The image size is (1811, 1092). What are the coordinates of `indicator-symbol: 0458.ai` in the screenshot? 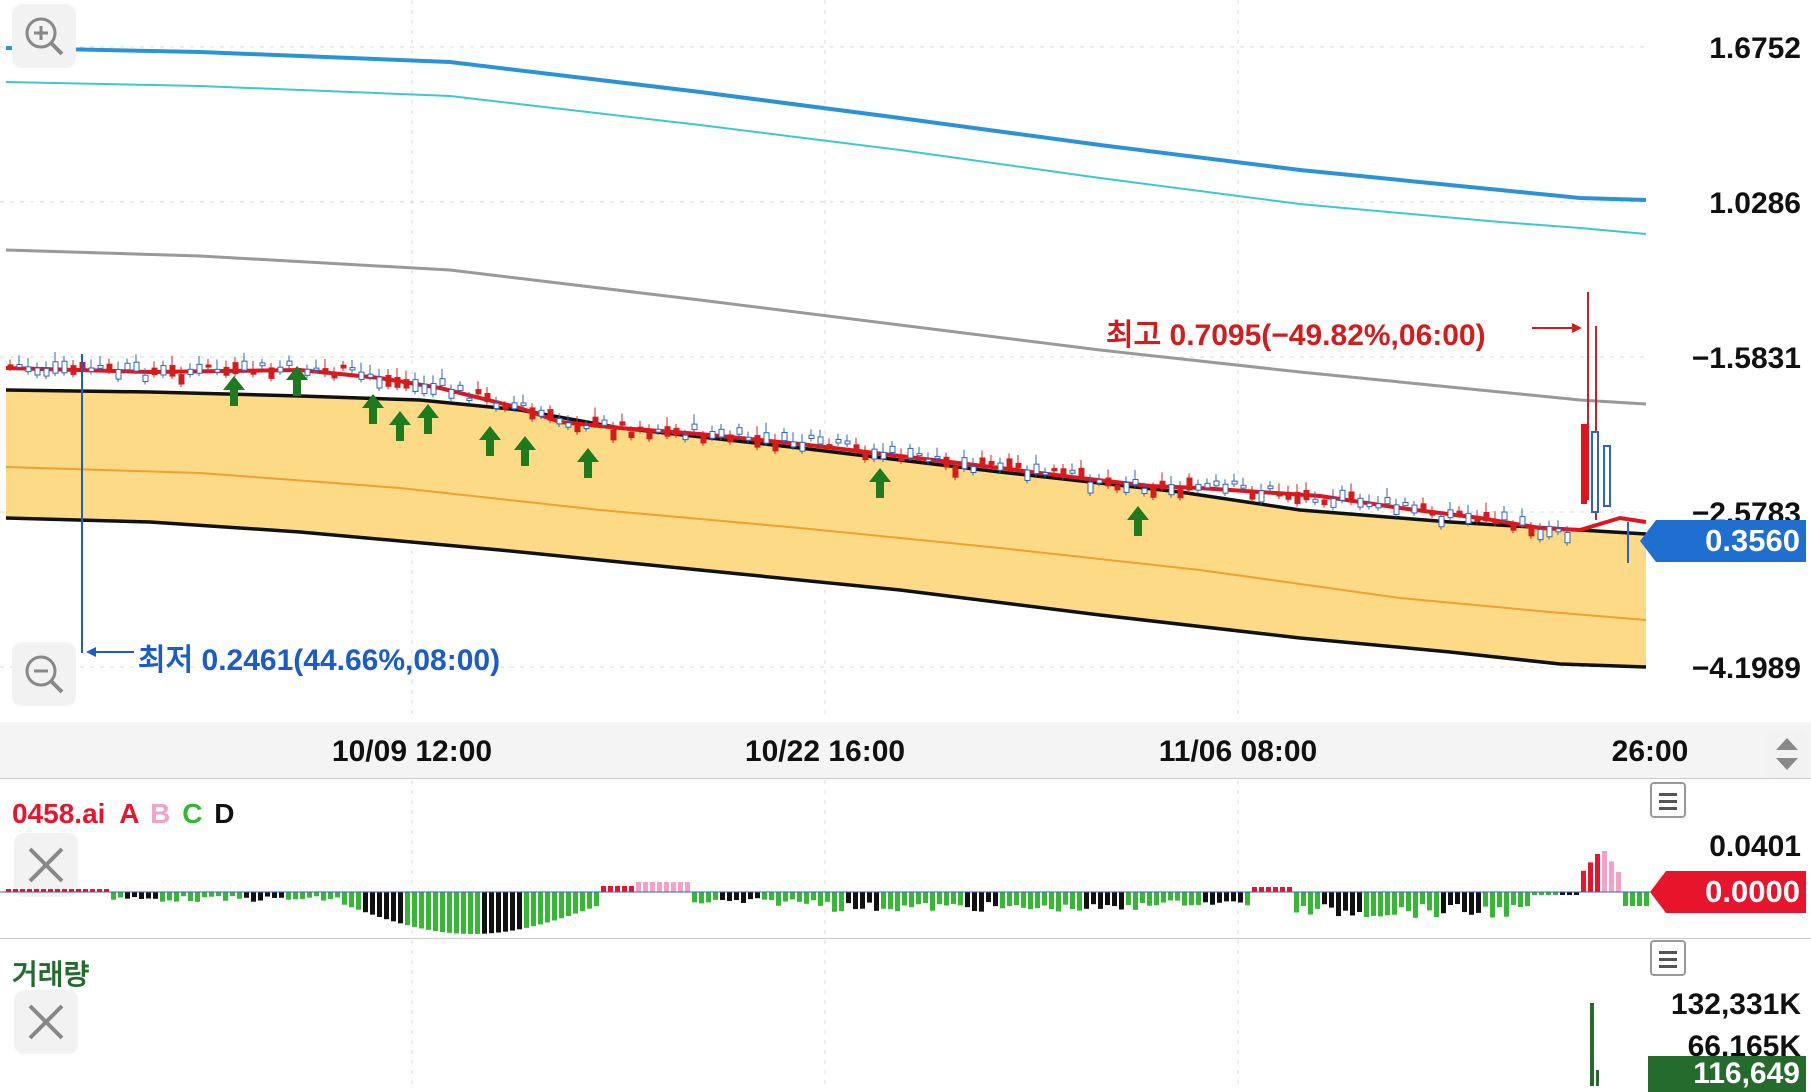 It's located at (59, 813).